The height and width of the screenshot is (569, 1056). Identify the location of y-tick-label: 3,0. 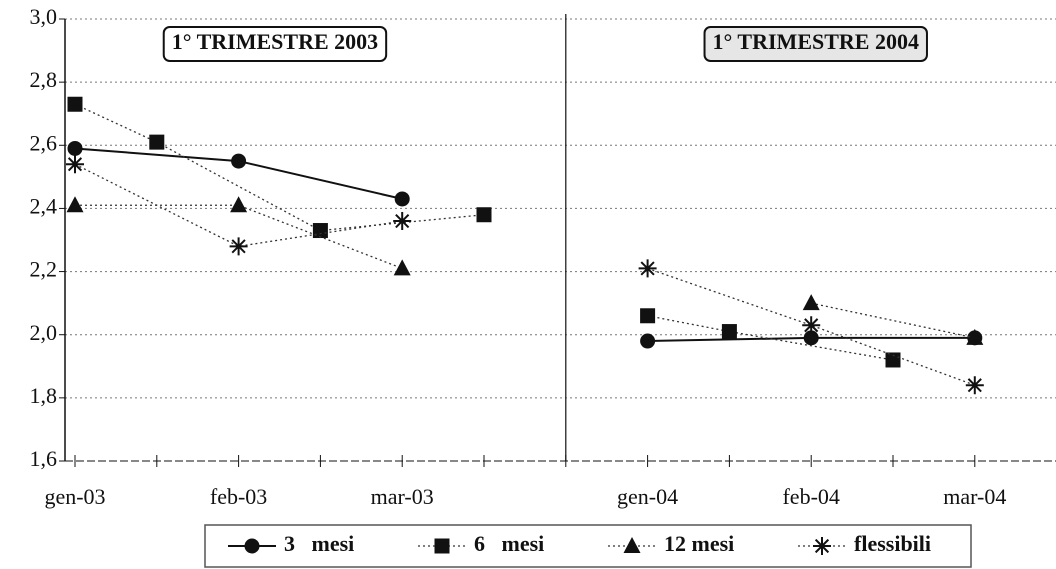
(44, 16).